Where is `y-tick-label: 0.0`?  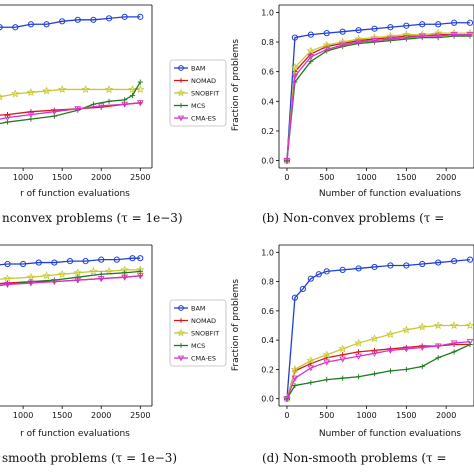 y-tick-label: 0.0 is located at coordinates (267, 399).